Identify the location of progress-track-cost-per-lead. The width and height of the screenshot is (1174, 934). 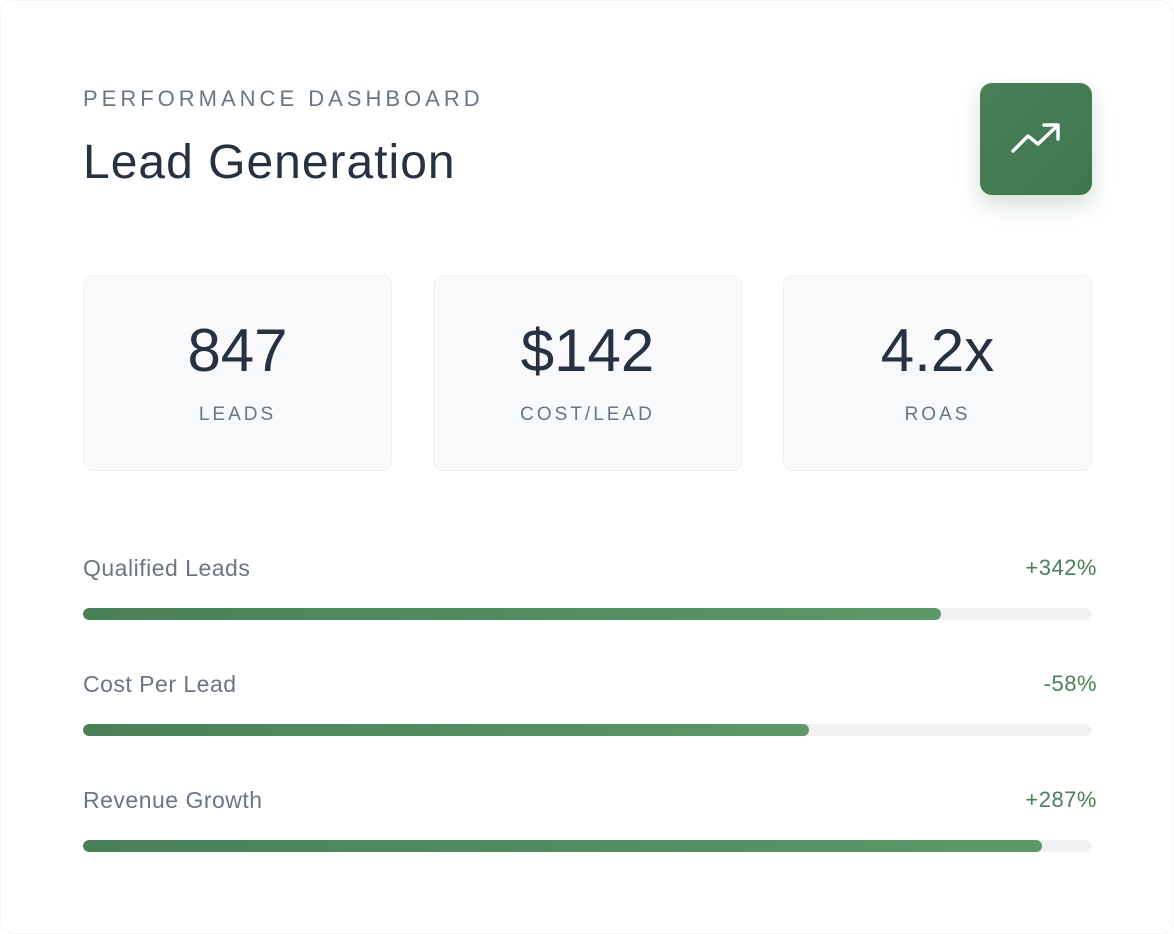
(587, 730).